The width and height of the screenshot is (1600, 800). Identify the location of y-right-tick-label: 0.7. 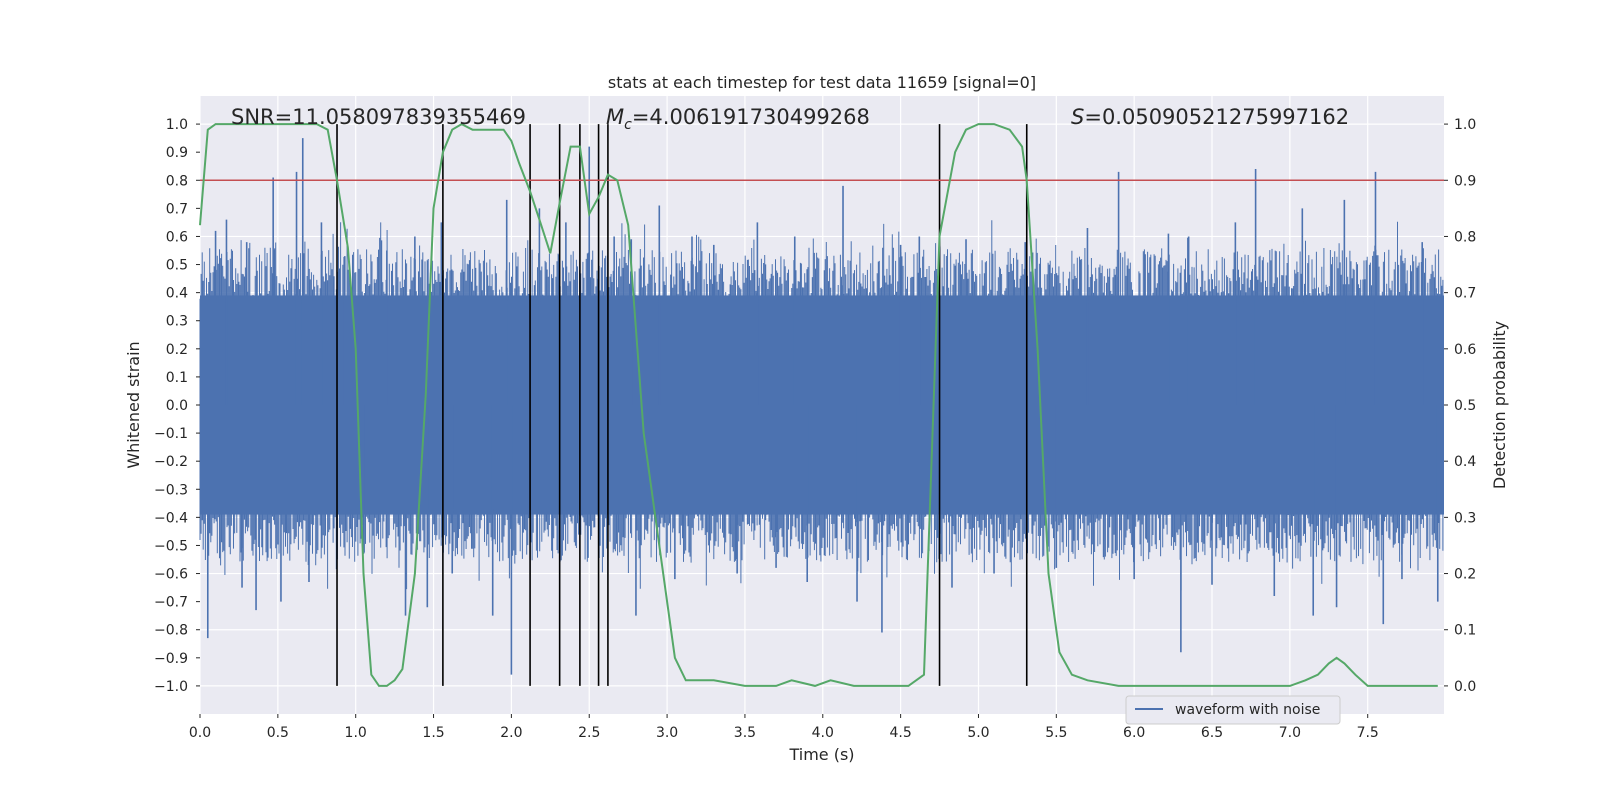
(1465, 294).